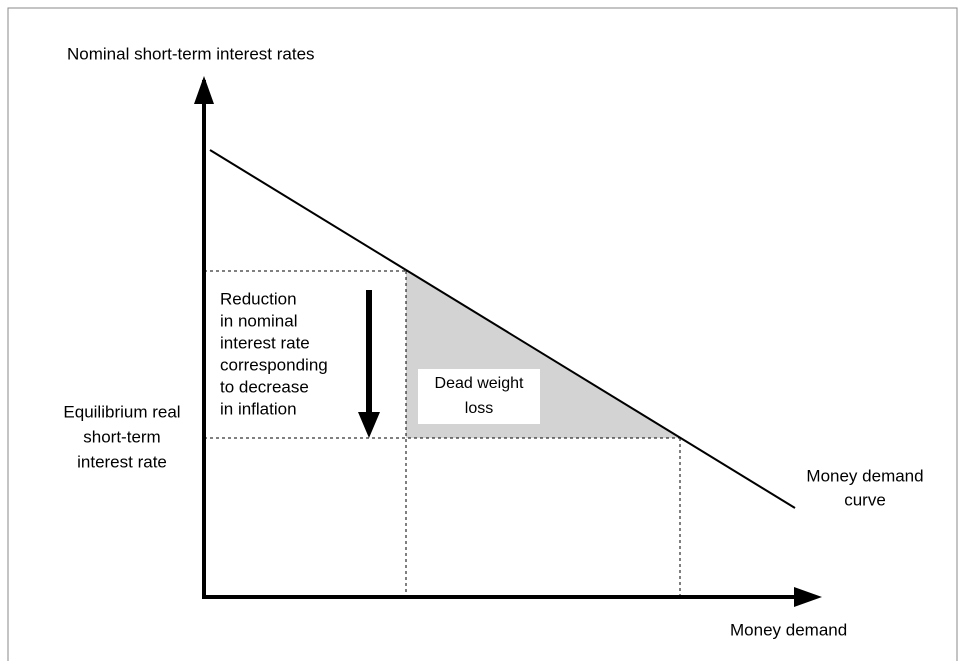 This screenshot has width=965, height=661. I want to click on y-axis-arrow, so click(204, 90).